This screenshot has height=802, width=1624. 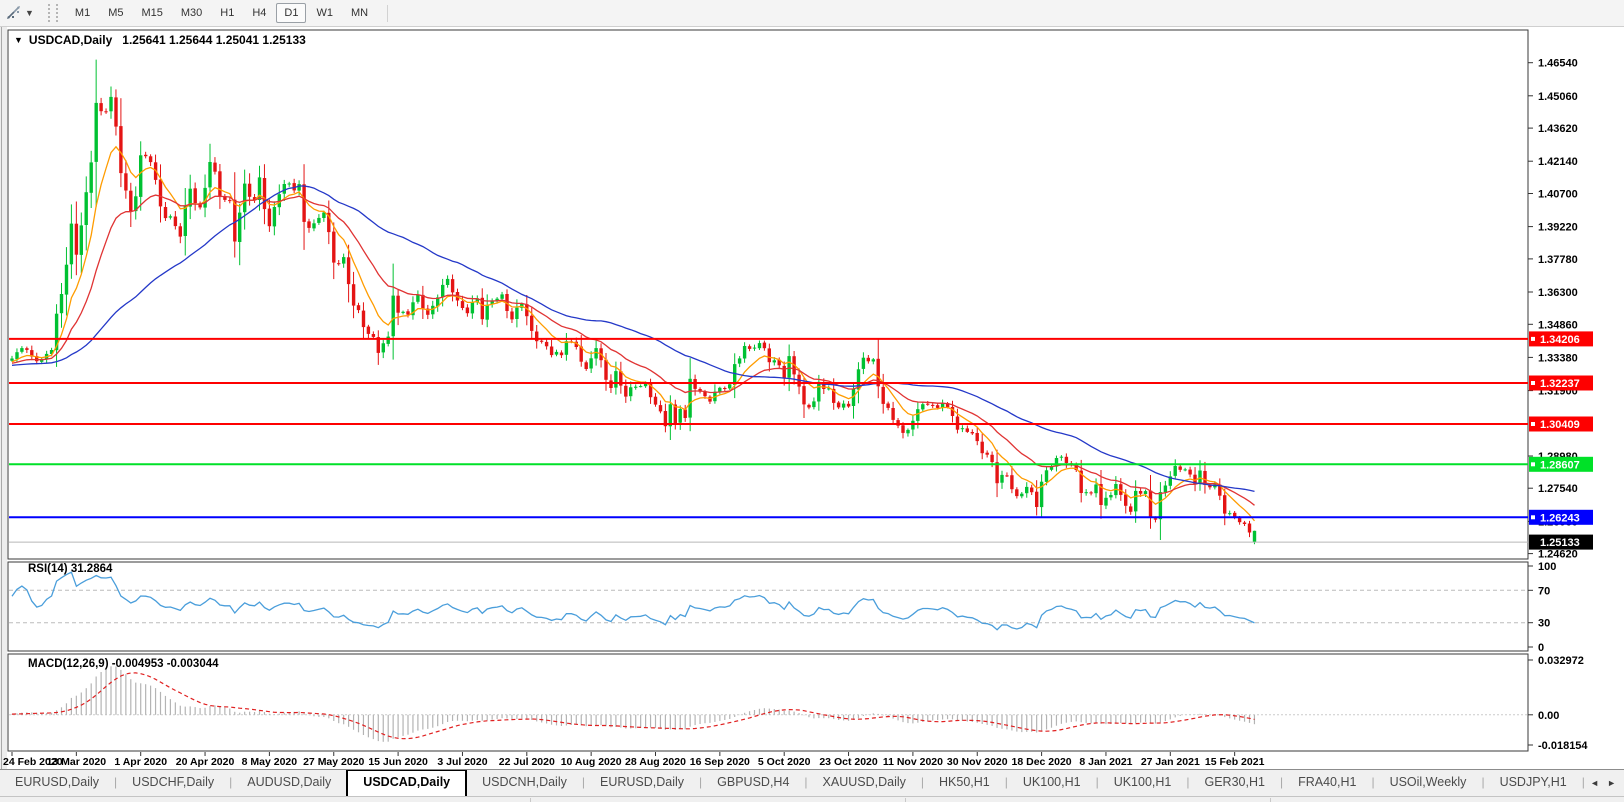 I want to click on svg-text: 1.32237, so click(x=1560, y=384).